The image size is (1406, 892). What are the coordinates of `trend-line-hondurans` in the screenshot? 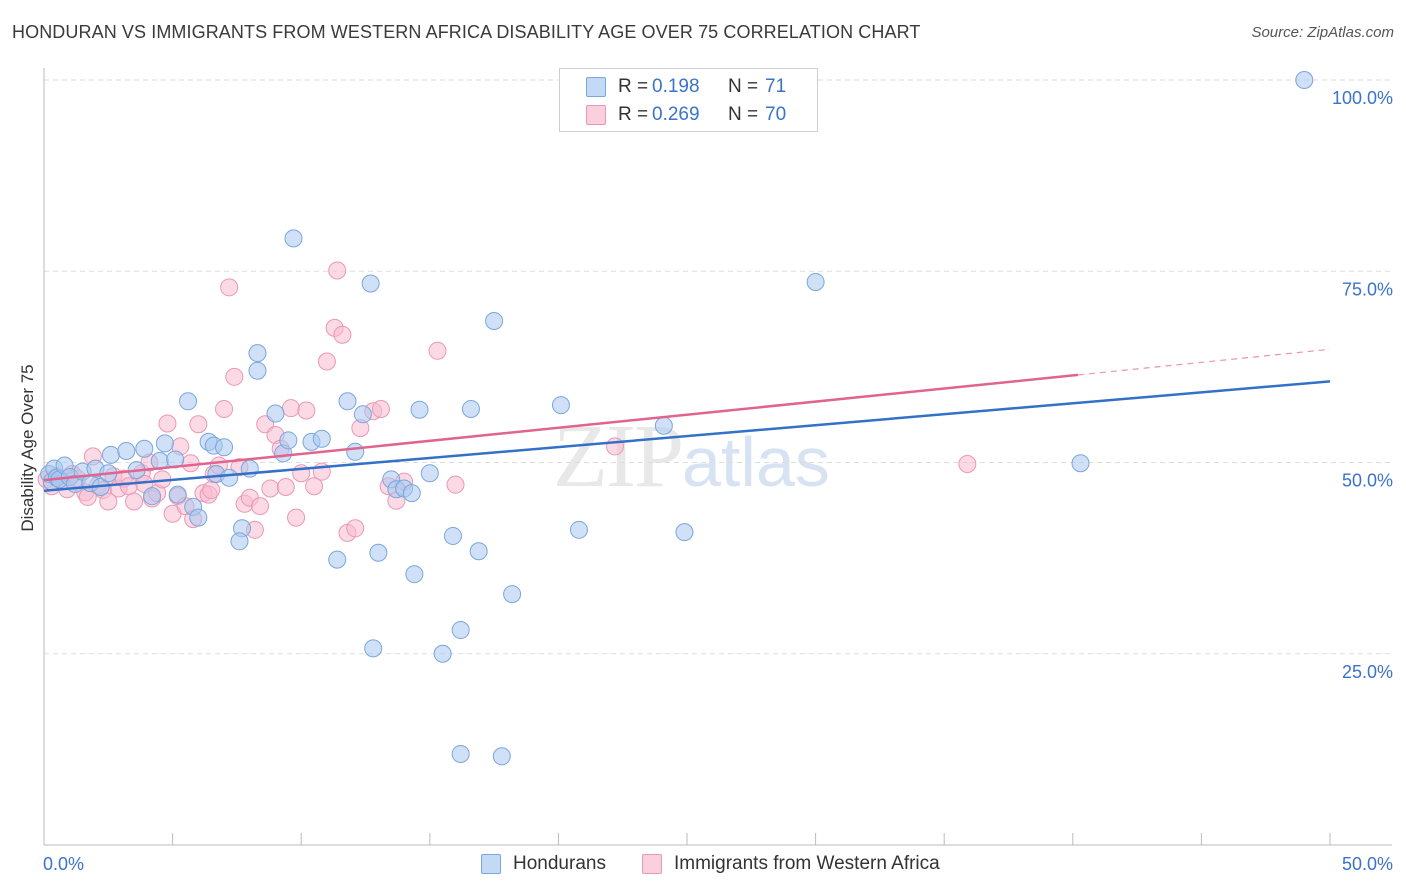 It's located at (687, 436).